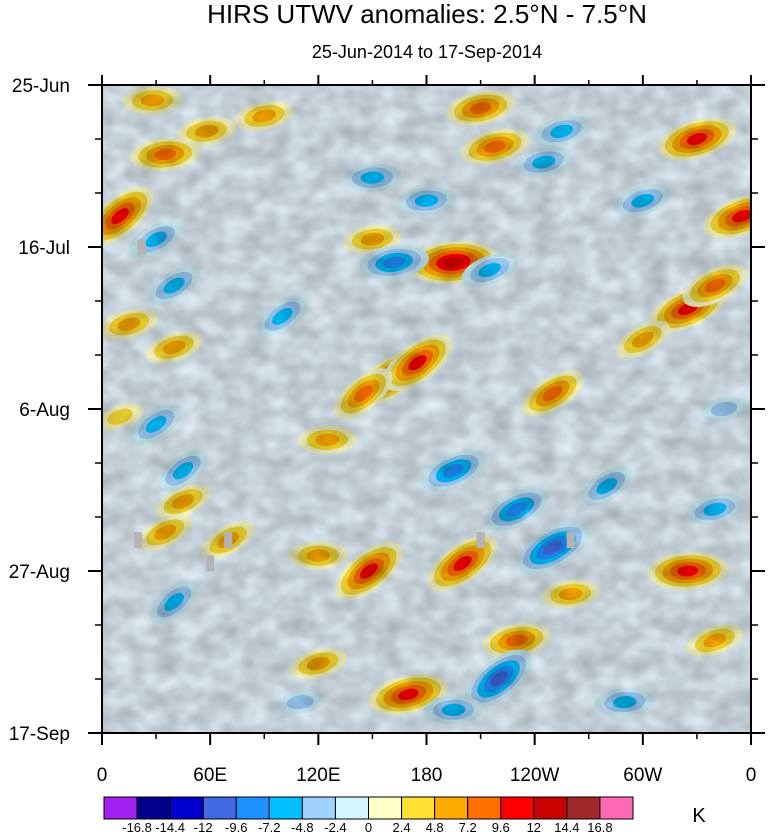  What do you see at coordinates (435, 827) in the screenshot?
I see `colorbar-label: 4.8` at bounding box center [435, 827].